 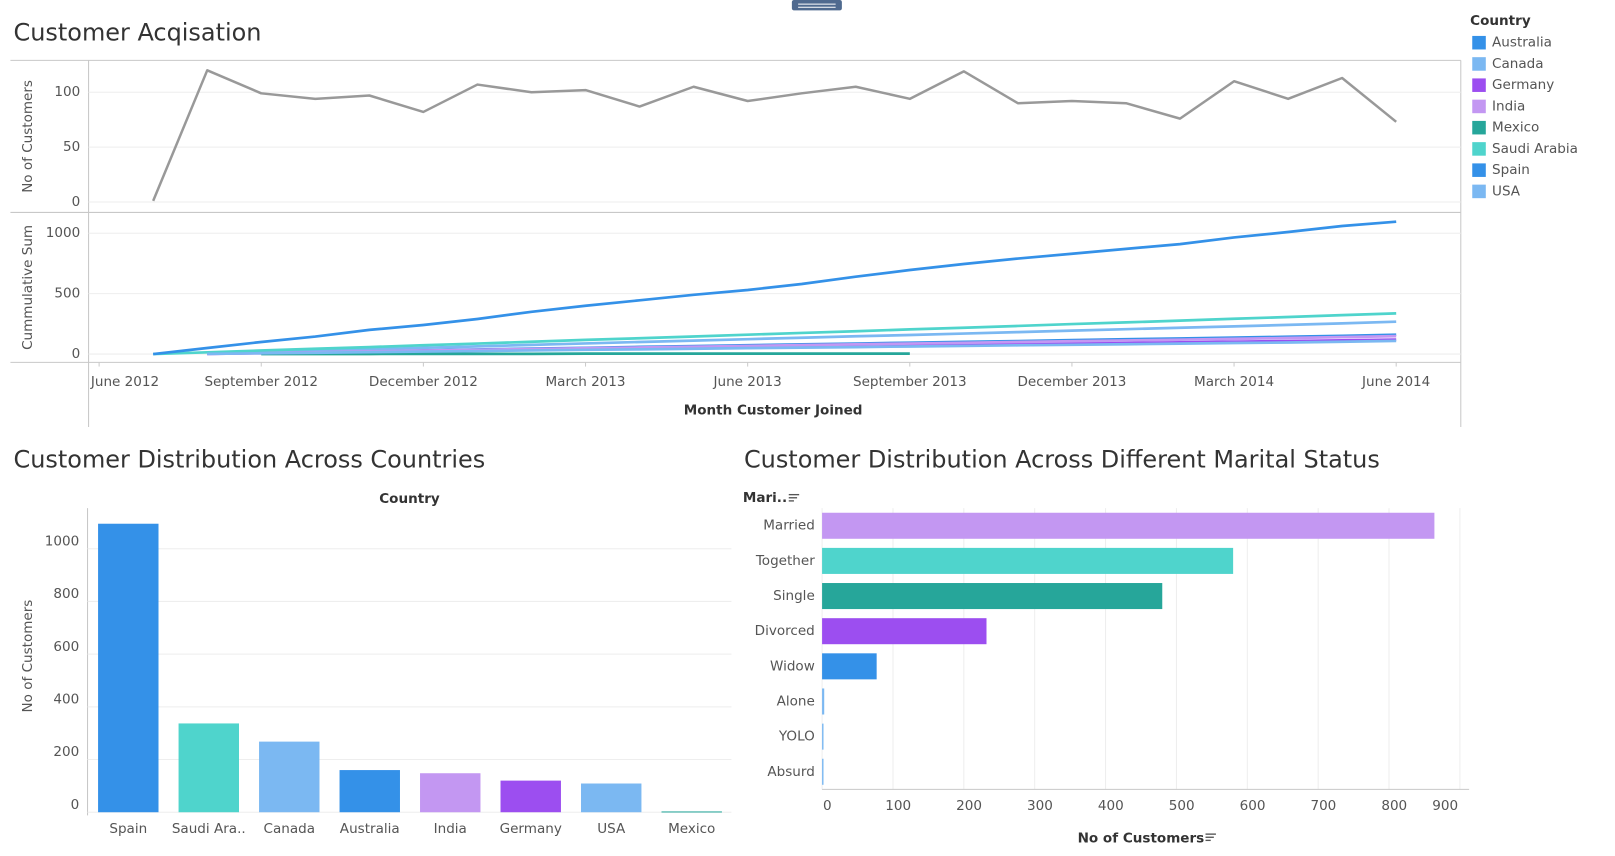 I want to click on x-tick-label: September 2012, so click(x=261, y=382).